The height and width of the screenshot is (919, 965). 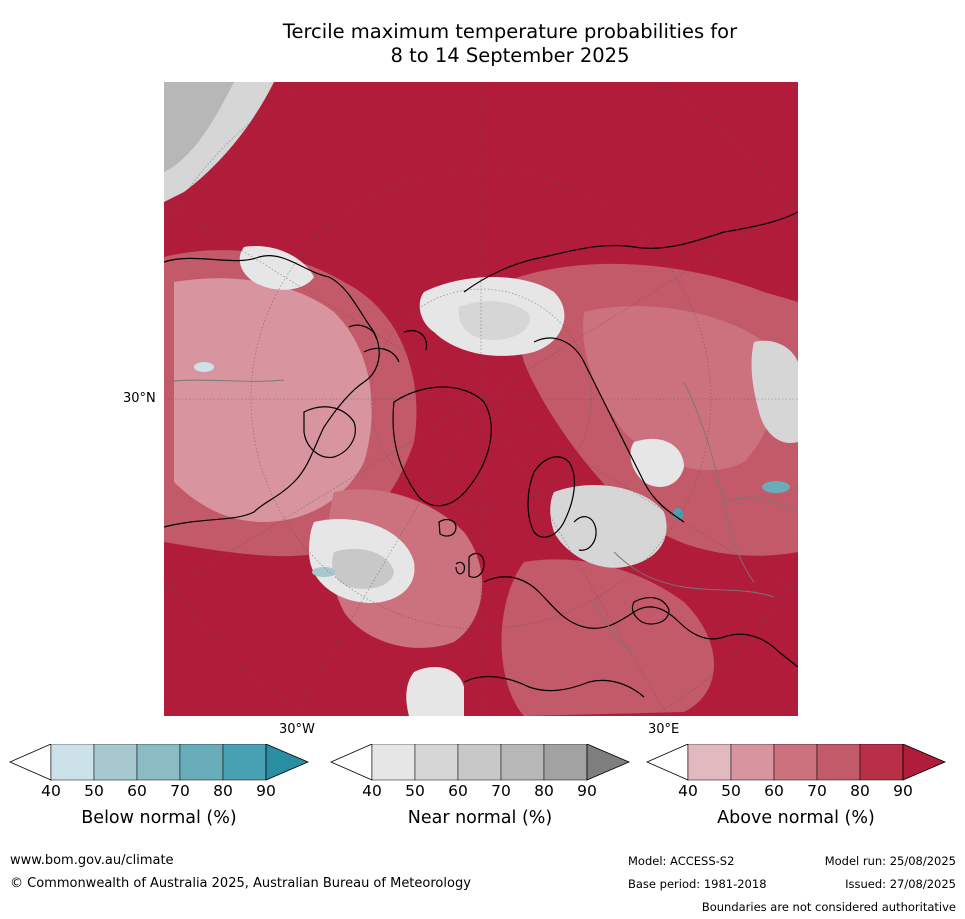 I want to click on near-colorbar-tick-60: 60, so click(x=458, y=791).